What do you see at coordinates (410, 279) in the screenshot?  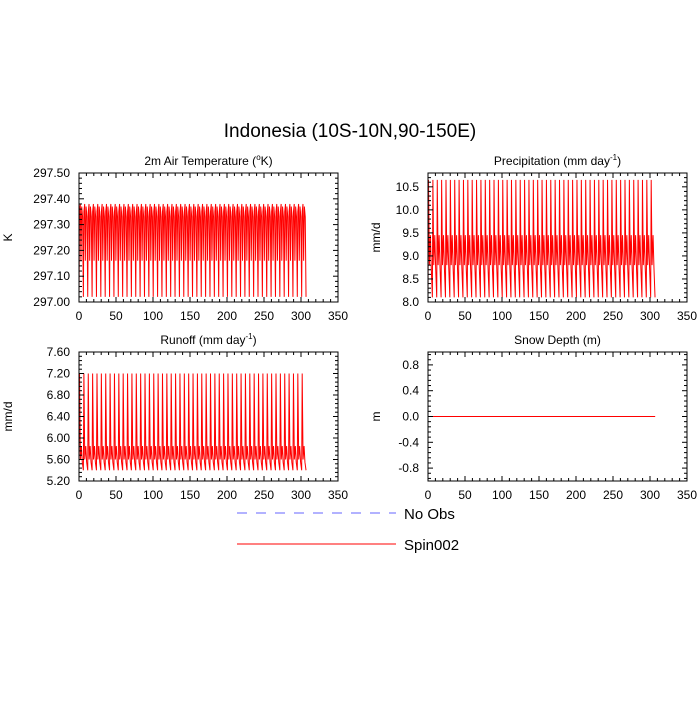 I see `y-tick-label: 8.5` at bounding box center [410, 279].